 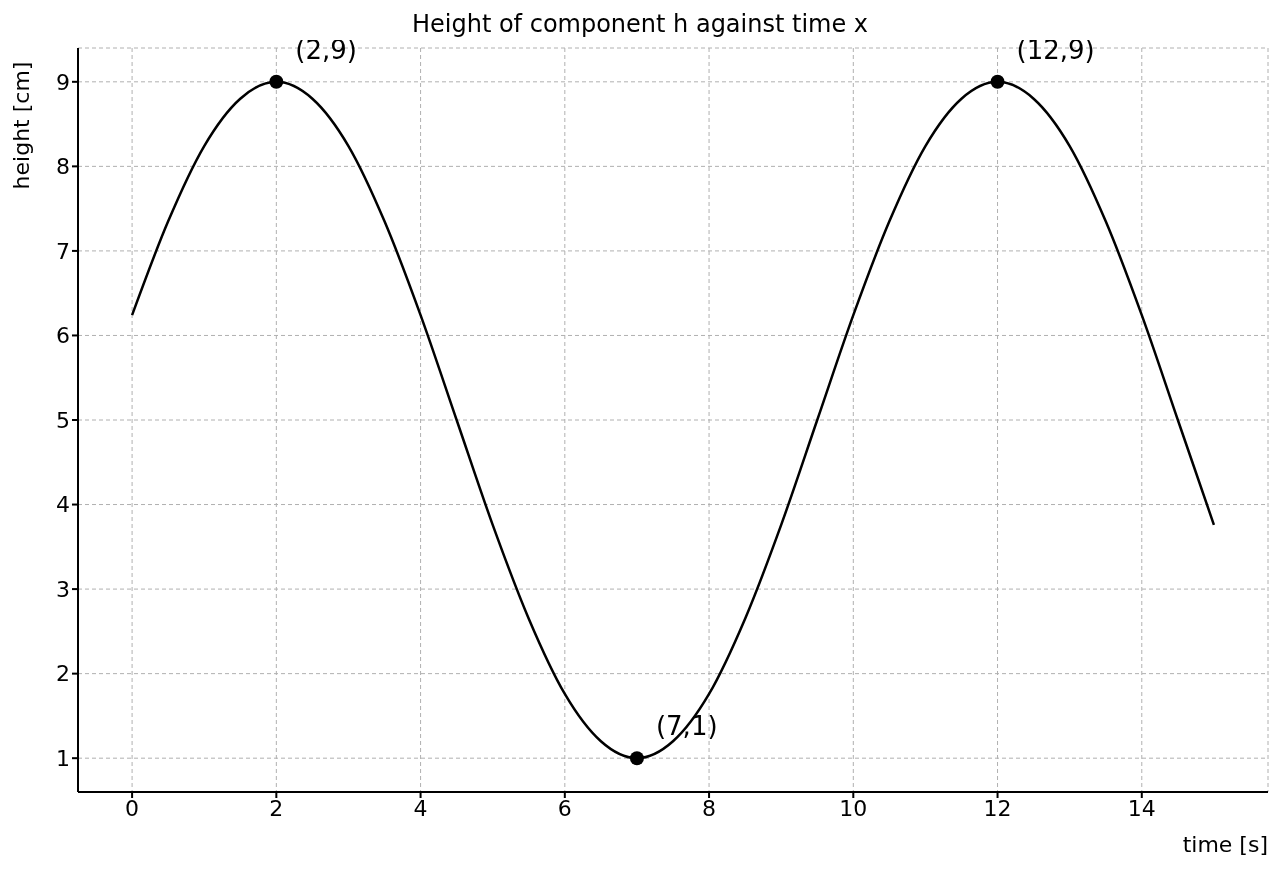 I want to click on x-tick-label: 6, so click(x=564, y=808).